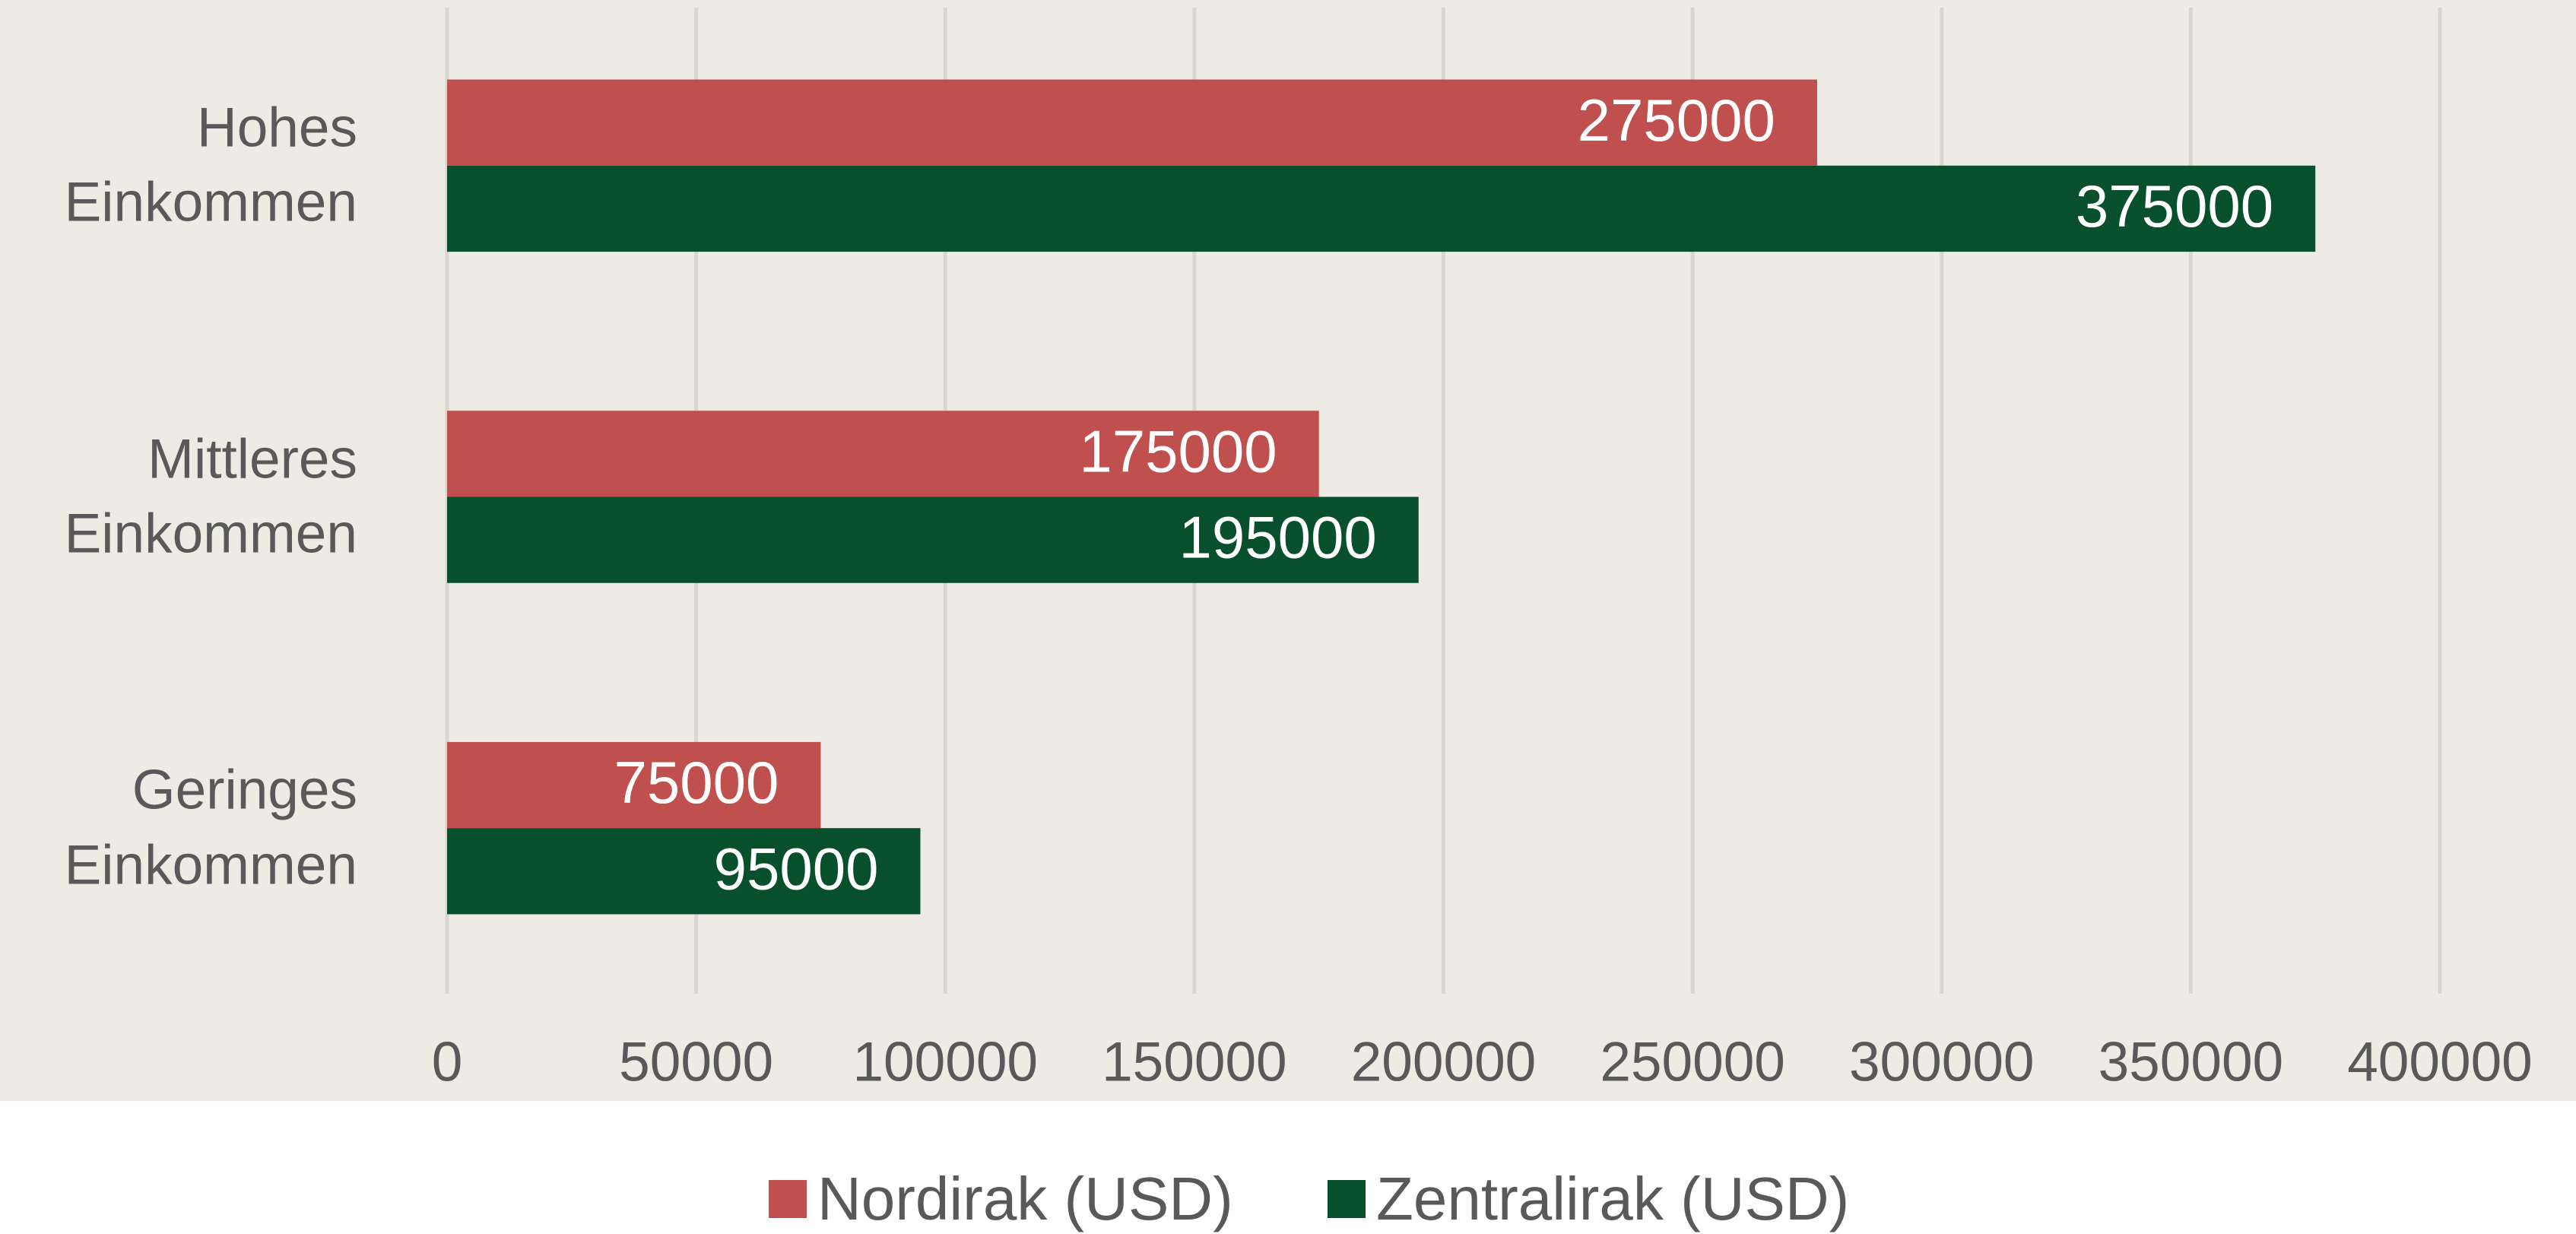 The height and width of the screenshot is (1234, 2576). I want to click on value-label: 195000, so click(1278, 537).